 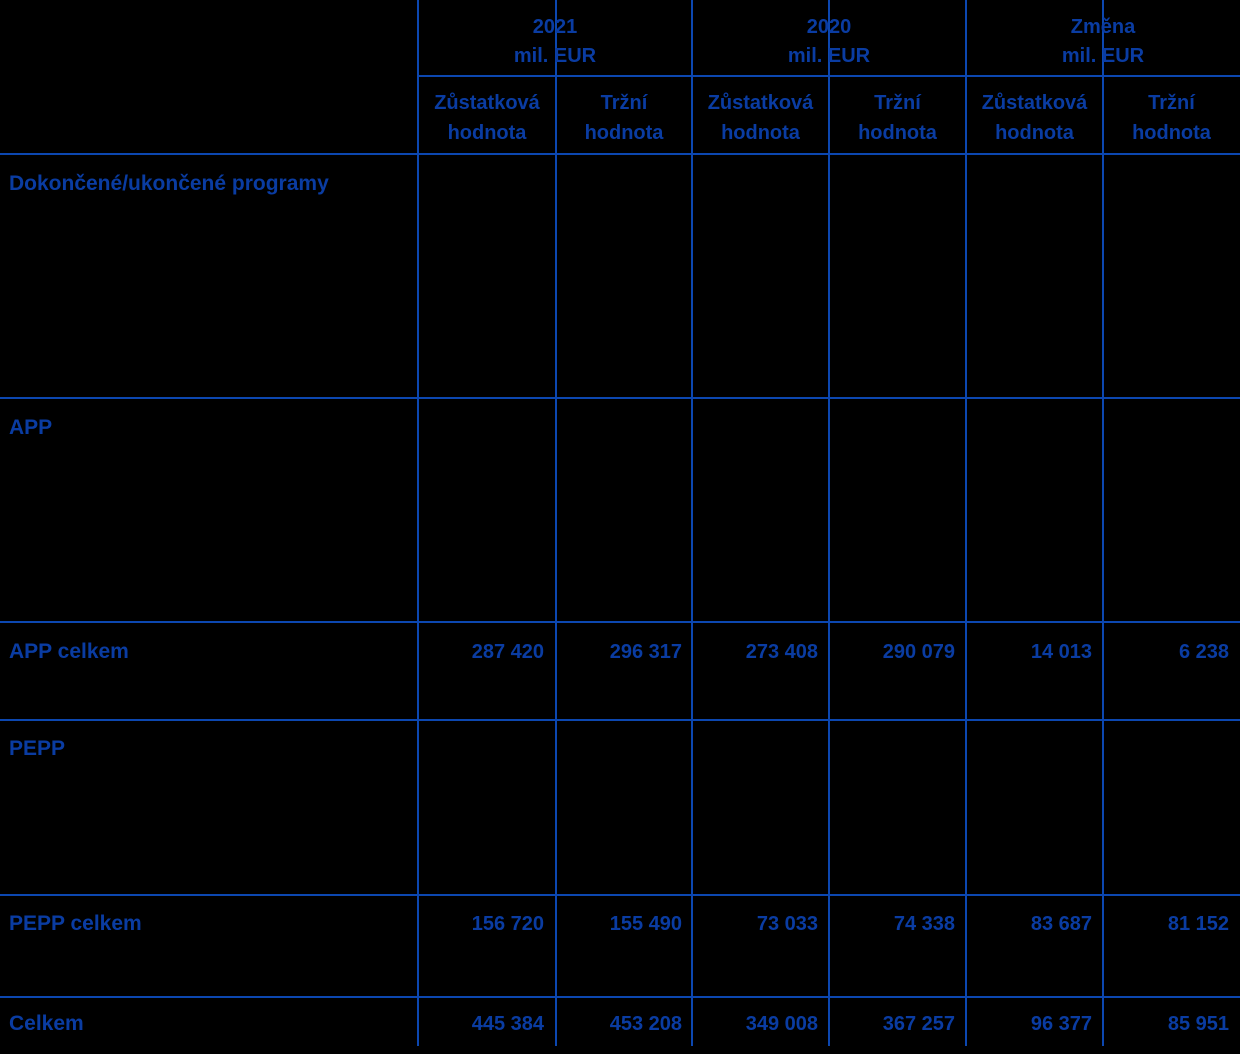 I want to click on value-cell: 85 951, so click(x=1198, y=1024).